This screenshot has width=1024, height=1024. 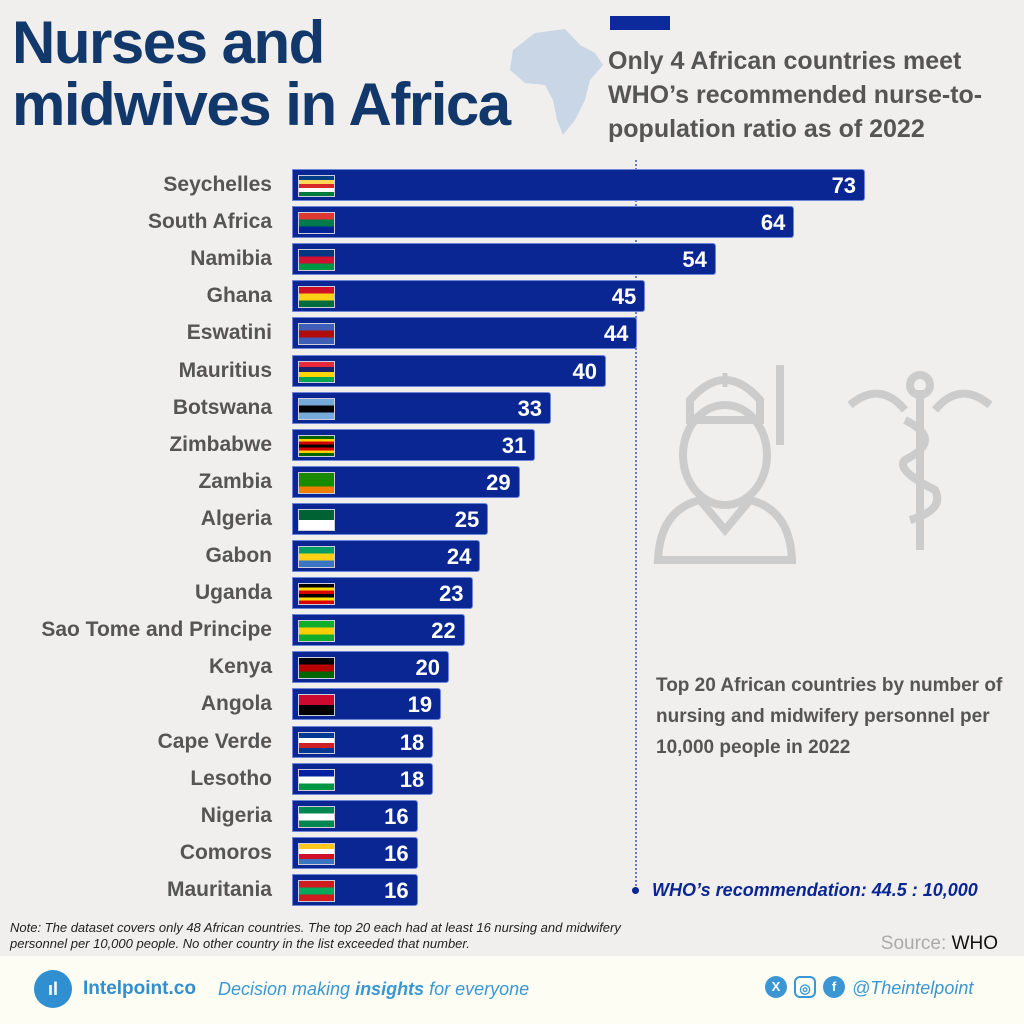 I want to click on data-label: 20, so click(x=427, y=668).